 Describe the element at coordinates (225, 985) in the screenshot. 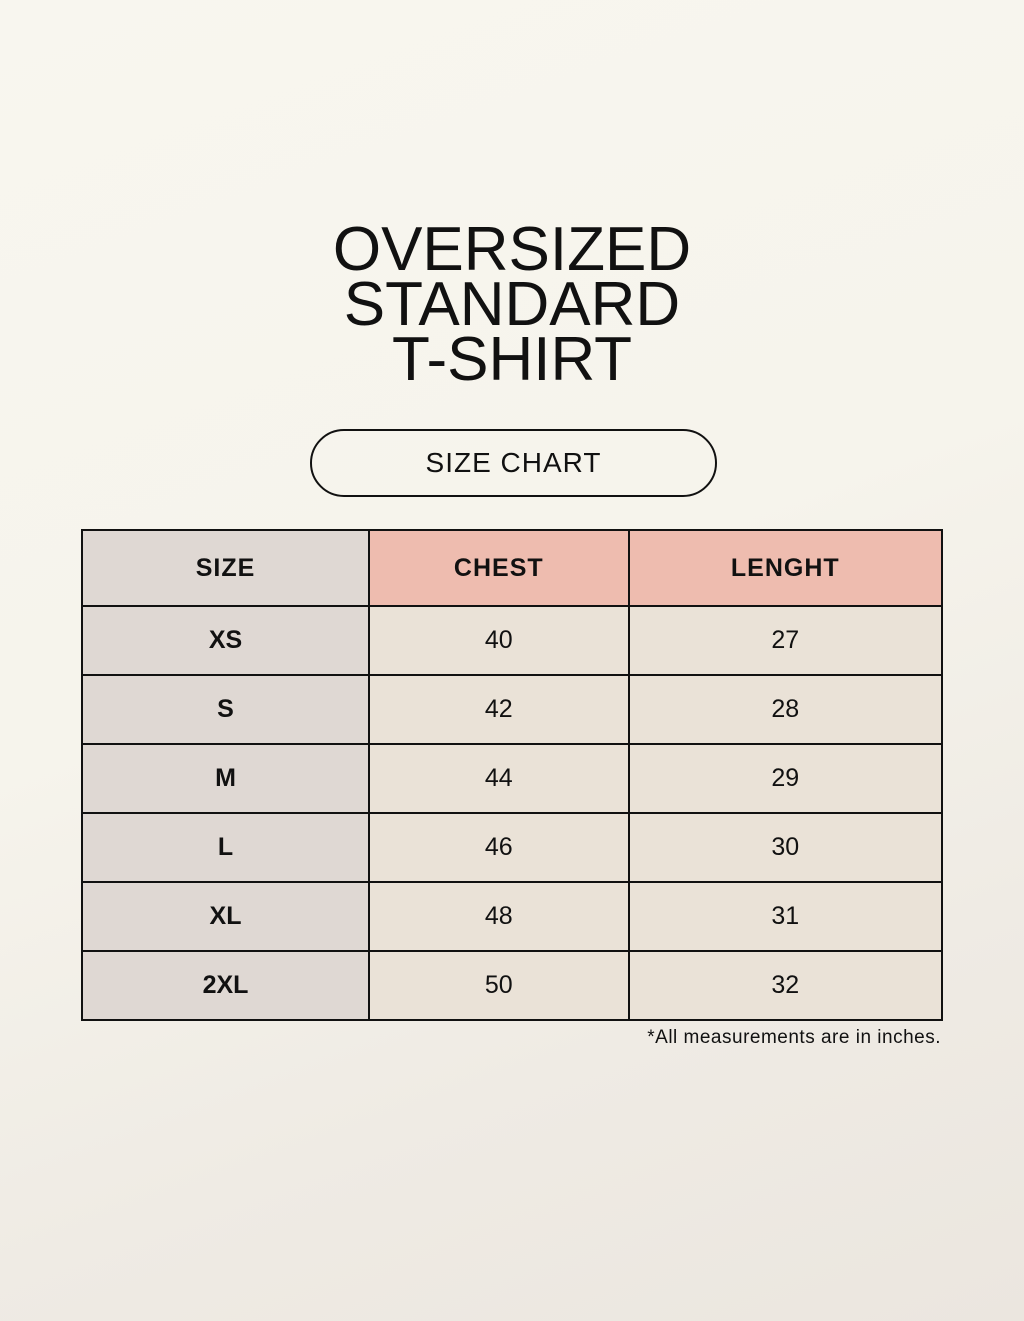

I see `cell-size: 2XL` at that location.